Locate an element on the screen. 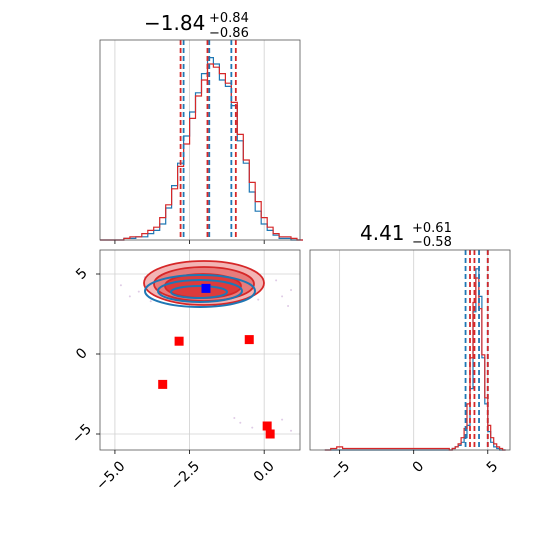 This screenshot has width=550, height=550. scatter-frame is located at coordinates (200, 350).